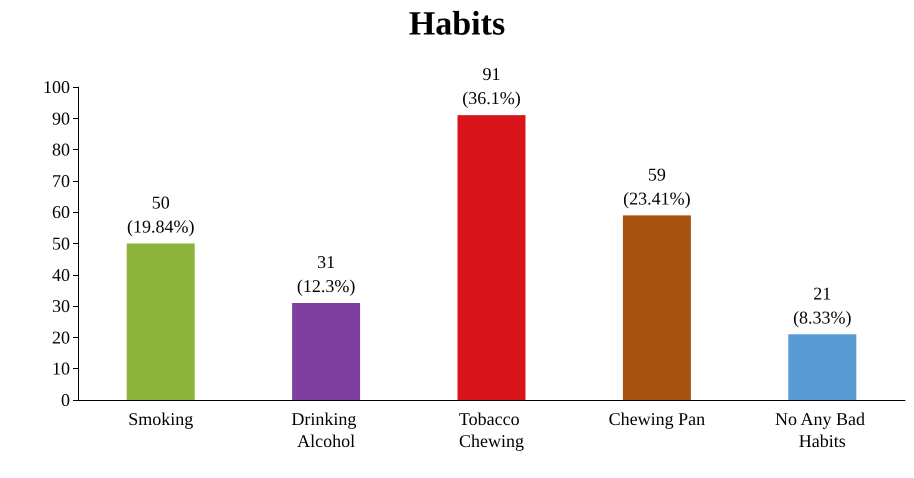 Image resolution: width=914 pixels, height=478 pixels. Describe the element at coordinates (61, 306) in the screenshot. I see `y-tick-label: 30` at that location.